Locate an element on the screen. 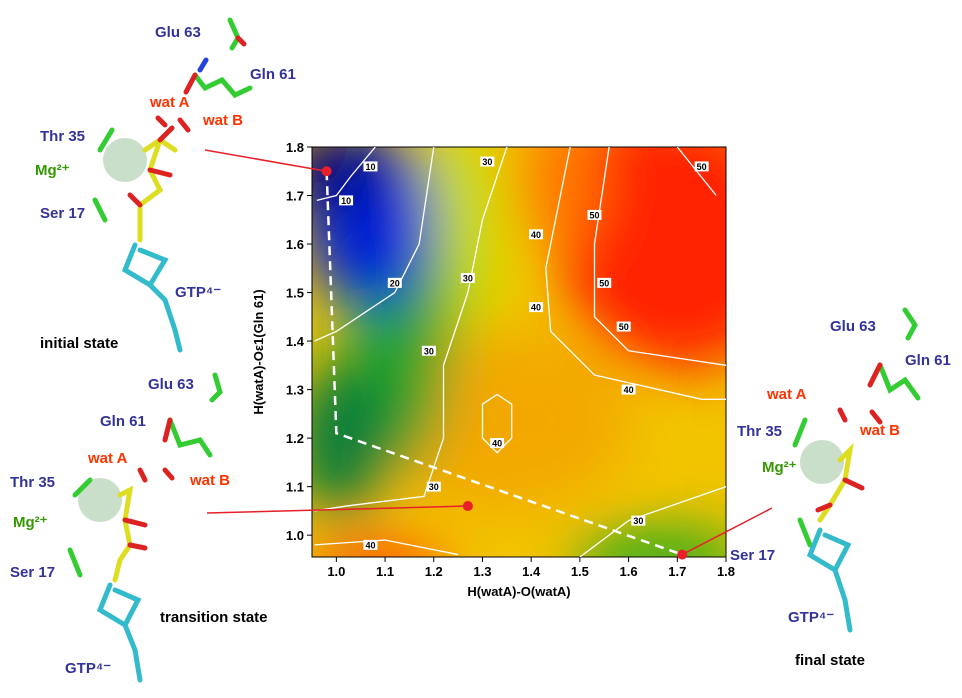 The image size is (962, 698). x-tick-label: 1.5 is located at coordinates (580, 571).